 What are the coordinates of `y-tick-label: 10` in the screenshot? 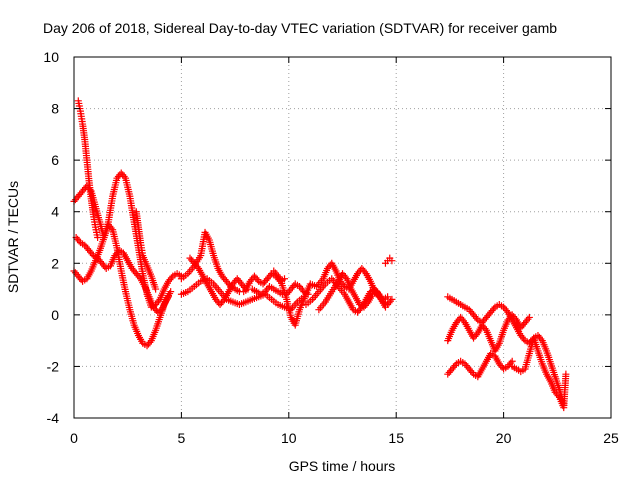 It's located at (51, 57).